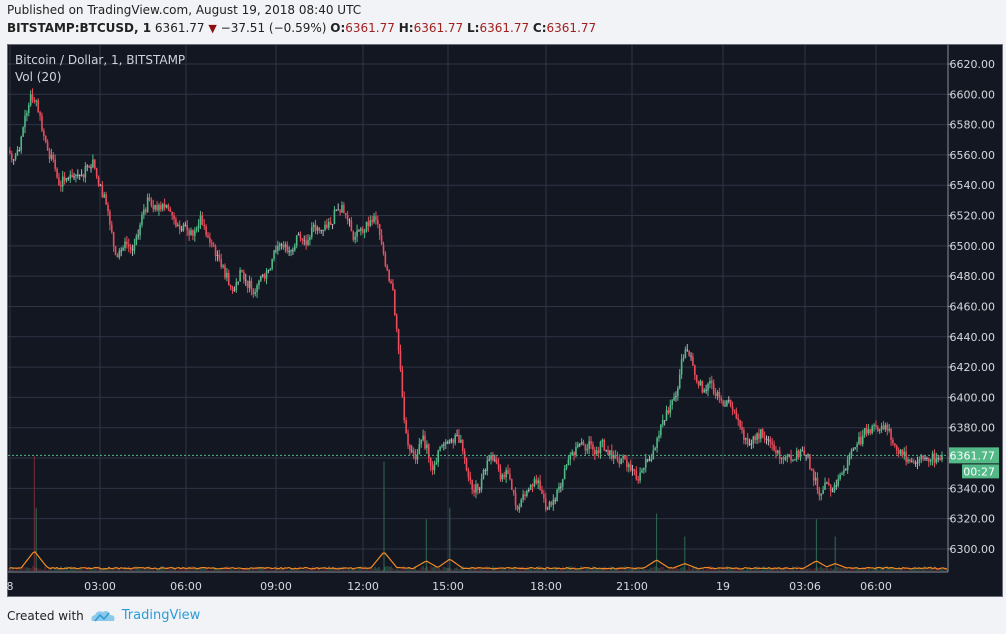 This screenshot has height=634, width=1006. What do you see at coordinates (973, 94) in the screenshot?
I see `y-tick-label: 6600.00` at bounding box center [973, 94].